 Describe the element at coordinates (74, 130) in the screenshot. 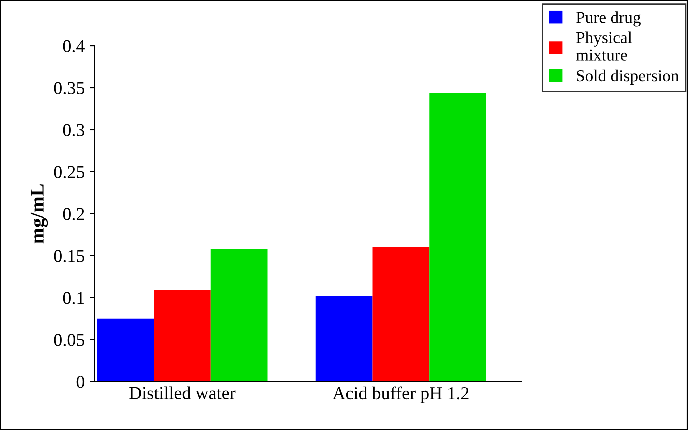

I see `y-tick-label: 0.3` at that location.